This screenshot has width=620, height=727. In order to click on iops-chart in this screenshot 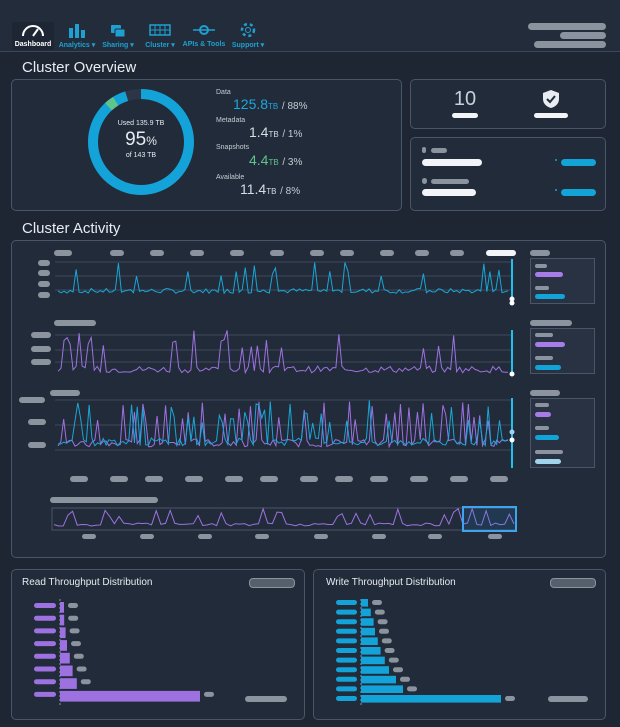, I will do `click(285, 282)`.